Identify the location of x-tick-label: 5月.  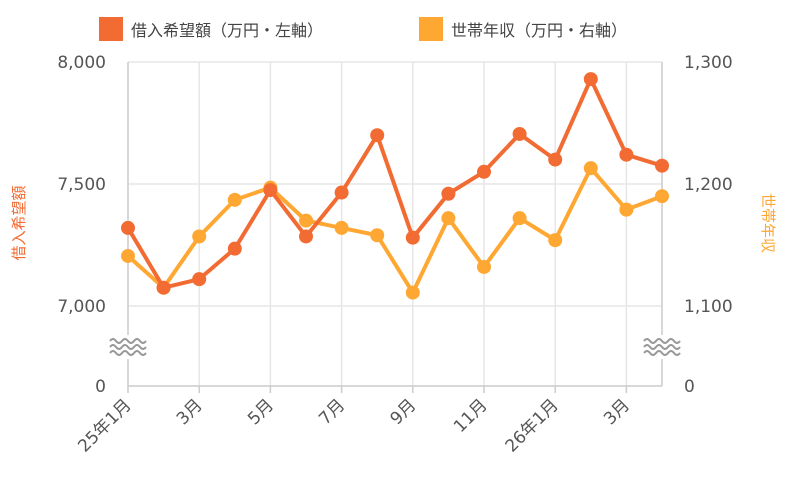
(261, 412).